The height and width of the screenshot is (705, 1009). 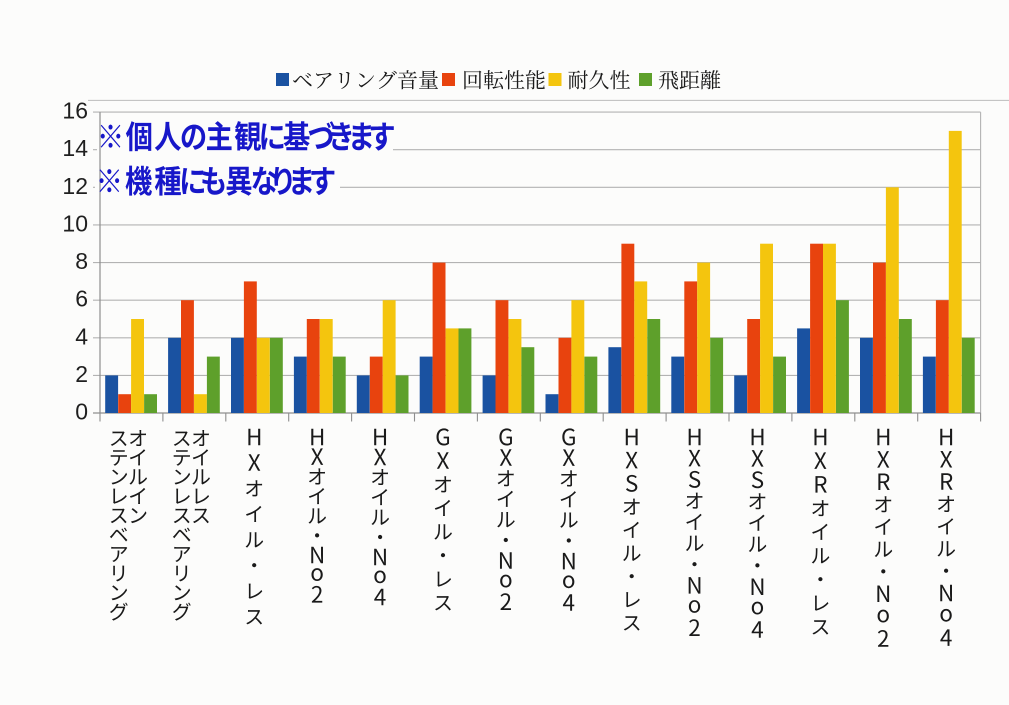 What do you see at coordinates (81, 299) in the screenshot?
I see `svg-text: 6` at bounding box center [81, 299].